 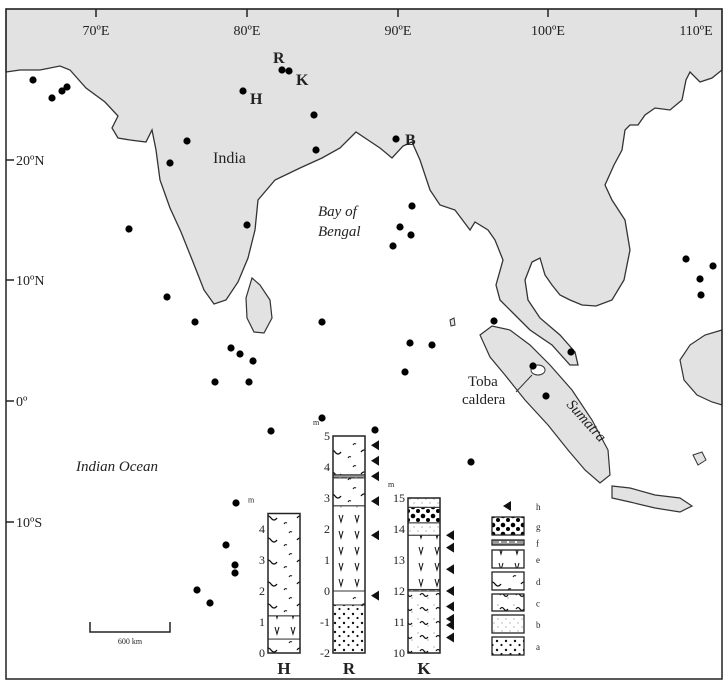 I want to click on label-india: India, so click(x=229, y=158).